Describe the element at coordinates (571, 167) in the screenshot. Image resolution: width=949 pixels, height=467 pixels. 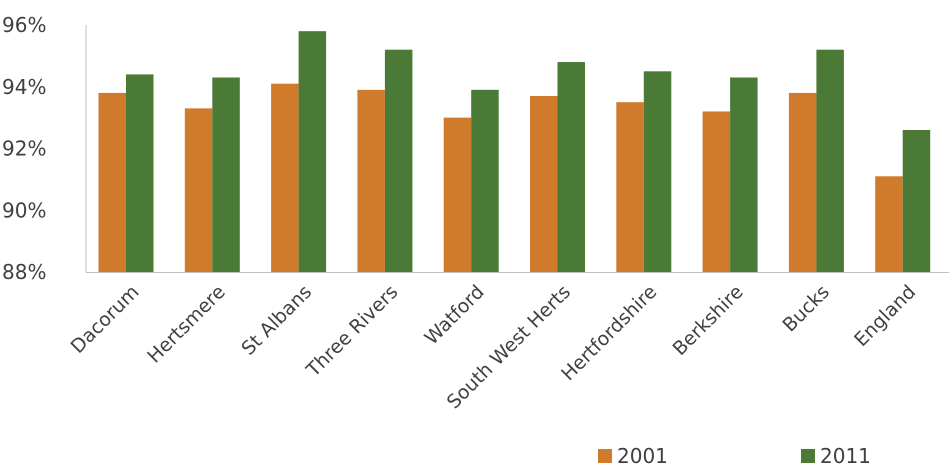
I see `bar-2011-south-west-herts` at that location.